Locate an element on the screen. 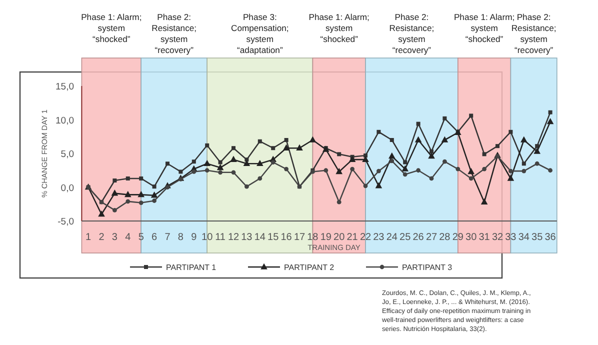  x-tick-label: 27 is located at coordinates (432, 237).